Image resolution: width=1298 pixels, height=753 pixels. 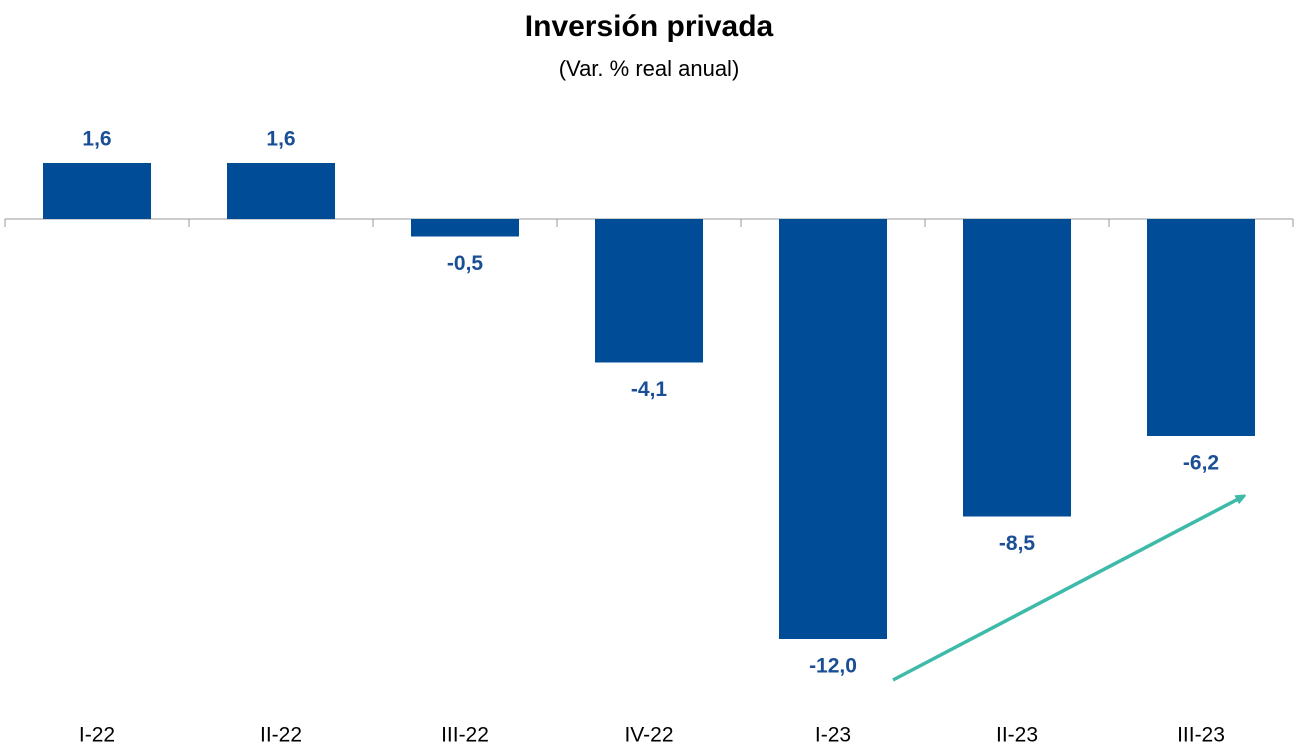 I want to click on value-label: -4,1, so click(x=649, y=389).